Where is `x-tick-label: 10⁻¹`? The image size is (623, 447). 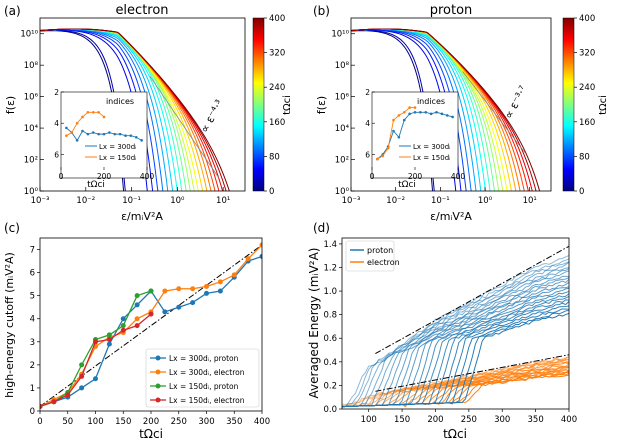 x-tick-label: 10⁻¹ is located at coordinates (131, 201).